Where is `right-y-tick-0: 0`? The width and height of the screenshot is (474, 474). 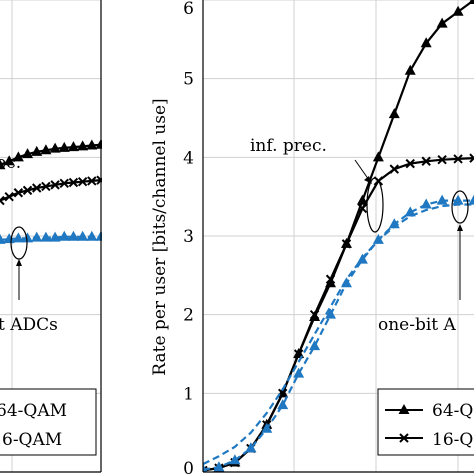 right-y-tick-0: 0 is located at coordinates (188, 466).